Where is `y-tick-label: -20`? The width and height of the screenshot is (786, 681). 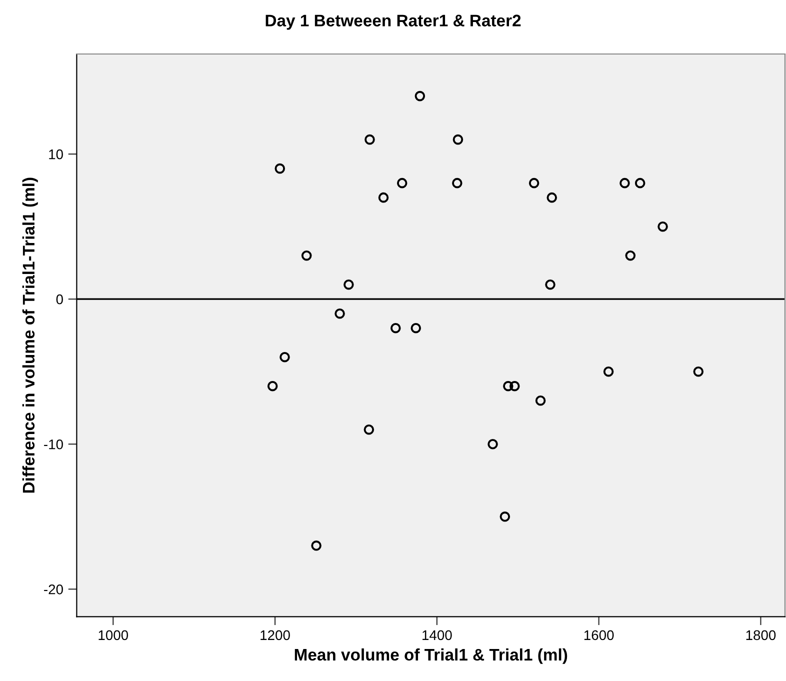
y-tick-label: -20 is located at coordinates (53, 589).